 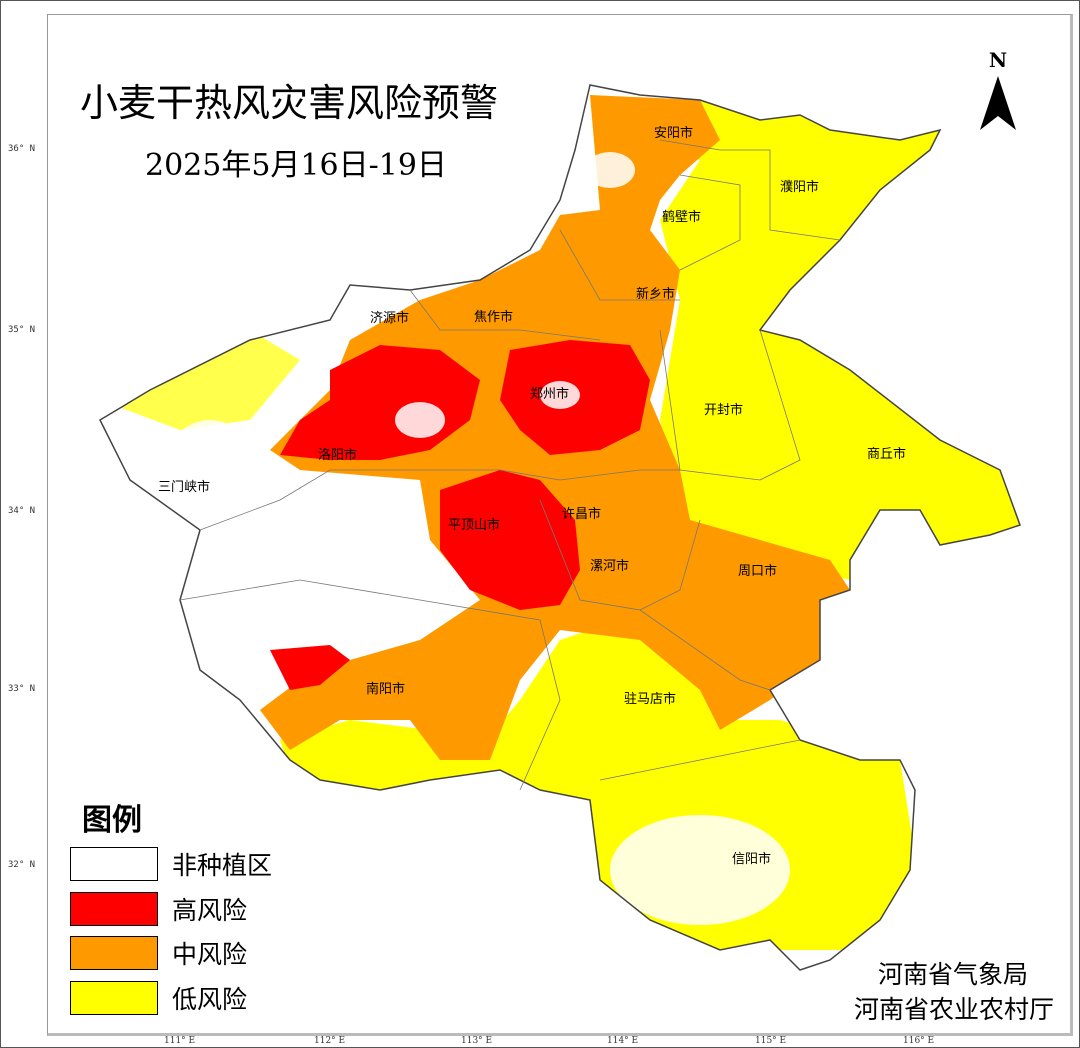 I want to click on lat-label: 36° N, so click(x=22, y=149).